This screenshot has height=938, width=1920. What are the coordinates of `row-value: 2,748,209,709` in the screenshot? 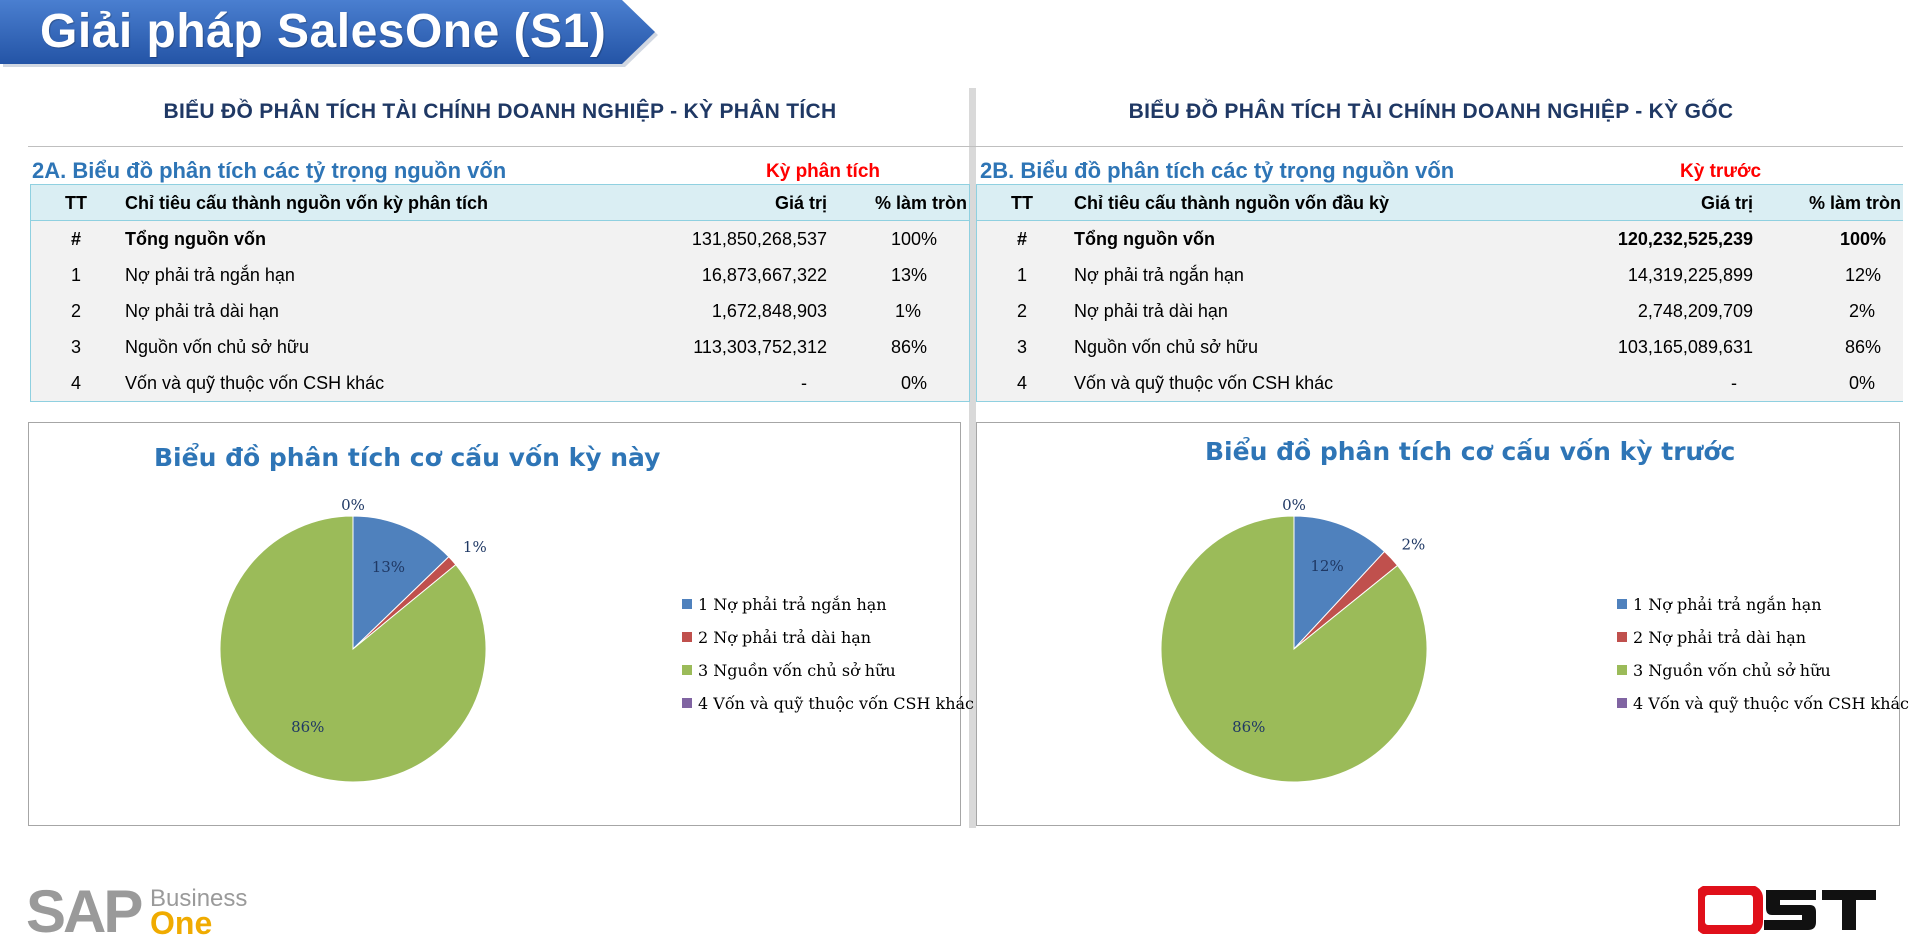 It's located at (1695, 311).